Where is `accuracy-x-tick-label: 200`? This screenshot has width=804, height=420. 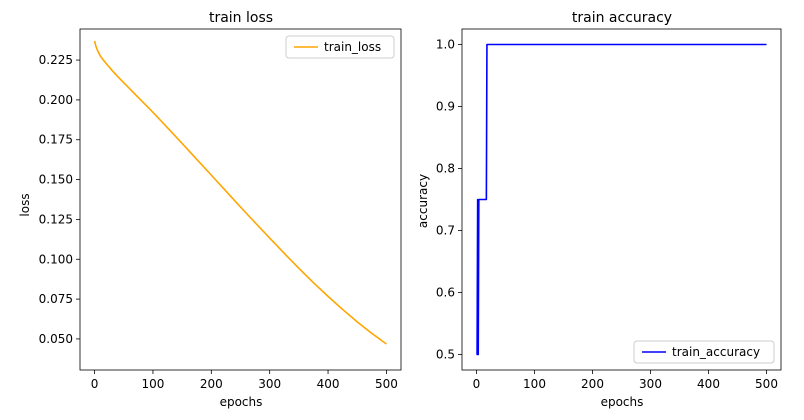 accuracy-x-tick-label: 200 is located at coordinates (592, 384).